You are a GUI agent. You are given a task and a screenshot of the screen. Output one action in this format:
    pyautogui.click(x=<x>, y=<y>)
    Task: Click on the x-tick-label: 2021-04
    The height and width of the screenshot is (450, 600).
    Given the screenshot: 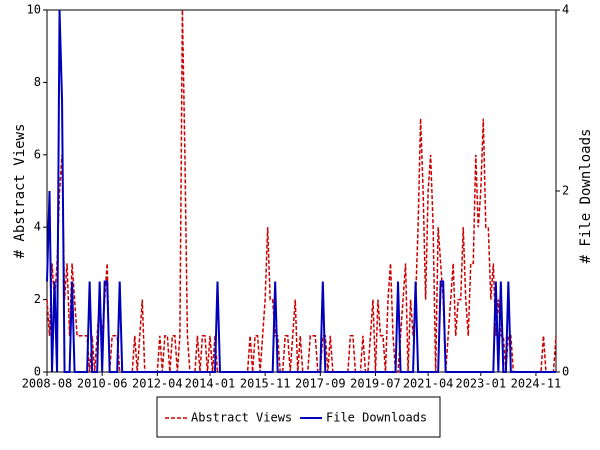 What is the action you would take?
    pyautogui.click(x=428, y=384)
    